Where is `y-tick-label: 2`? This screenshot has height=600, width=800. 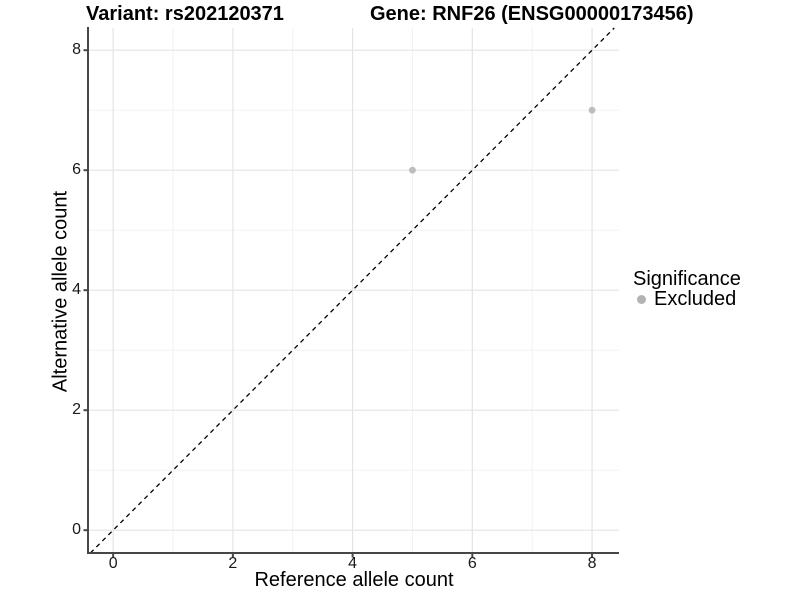 y-tick-label: 2 is located at coordinates (76, 409).